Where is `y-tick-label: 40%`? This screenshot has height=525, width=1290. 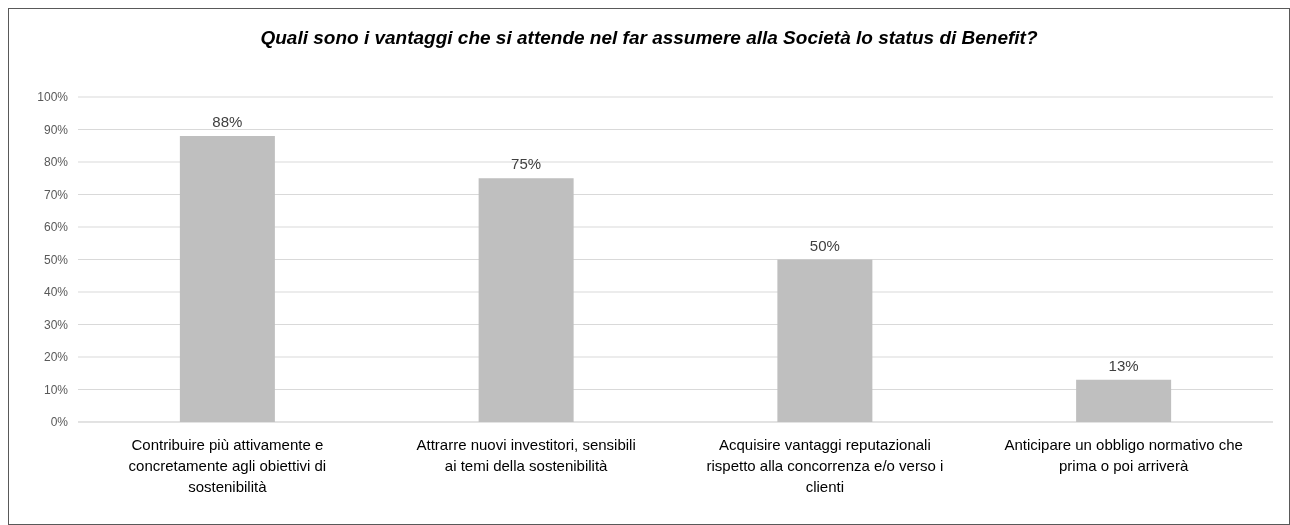 y-tick-label: 40% is located at coordinates (56, 292).